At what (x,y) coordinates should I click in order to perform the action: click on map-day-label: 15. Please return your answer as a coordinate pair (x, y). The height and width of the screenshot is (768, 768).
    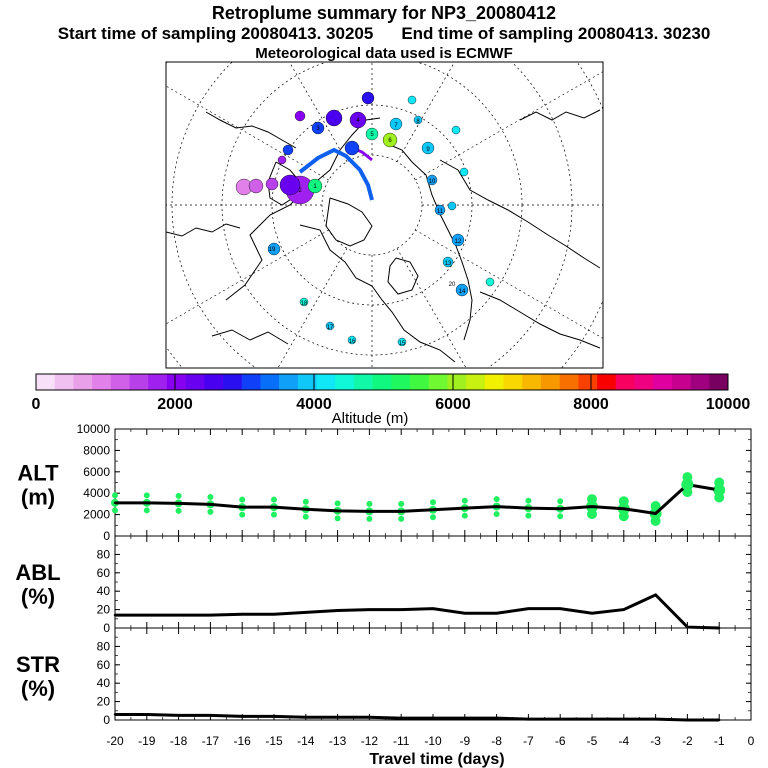
    Looking at the image, I should click on (402, 344).